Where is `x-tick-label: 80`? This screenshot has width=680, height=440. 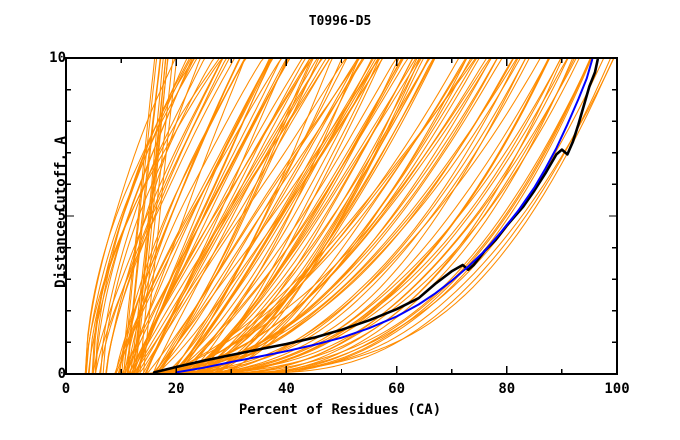
x-tick-label: 80 is located at coordinates (507, 389).